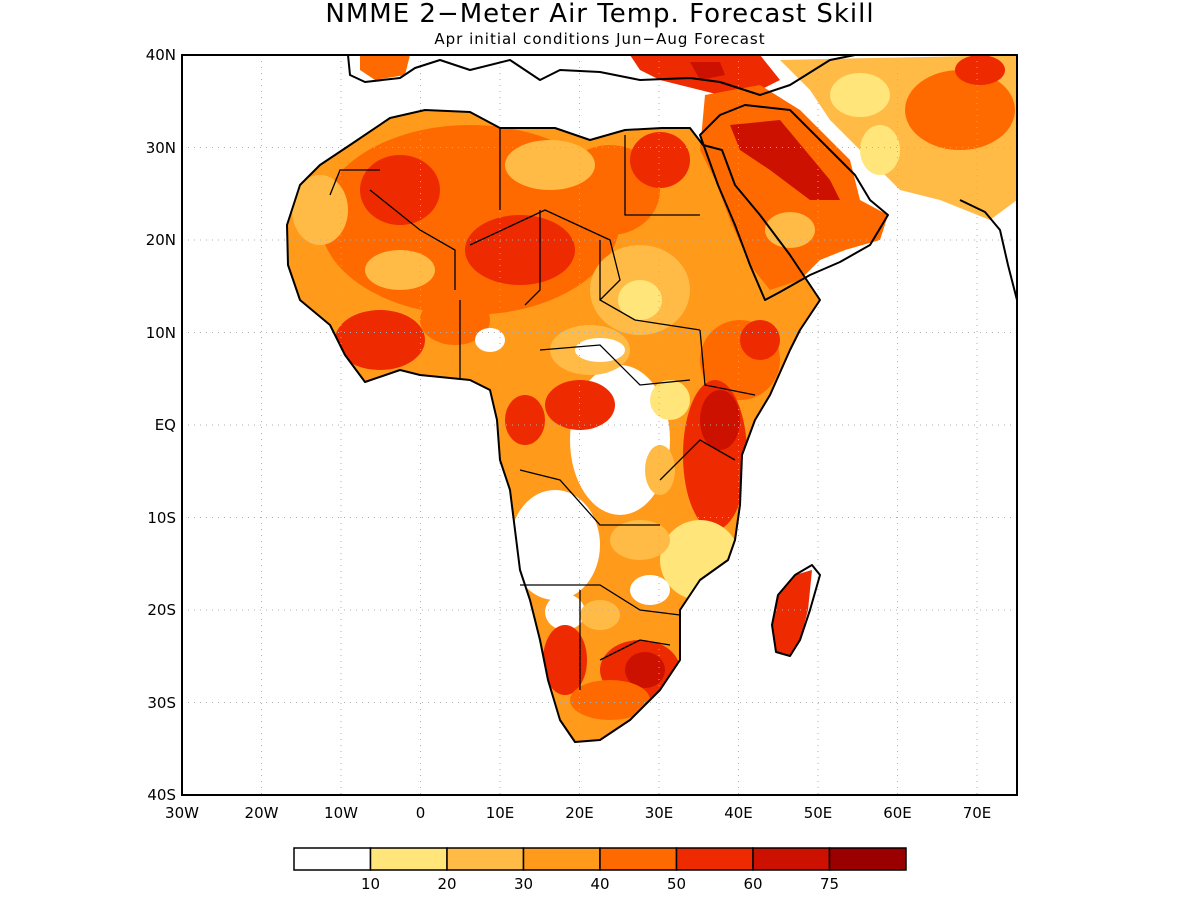  Describe the element at coordinates (341, 813) in the screenshot. I see `lon-tick-label: 10W` at that location.